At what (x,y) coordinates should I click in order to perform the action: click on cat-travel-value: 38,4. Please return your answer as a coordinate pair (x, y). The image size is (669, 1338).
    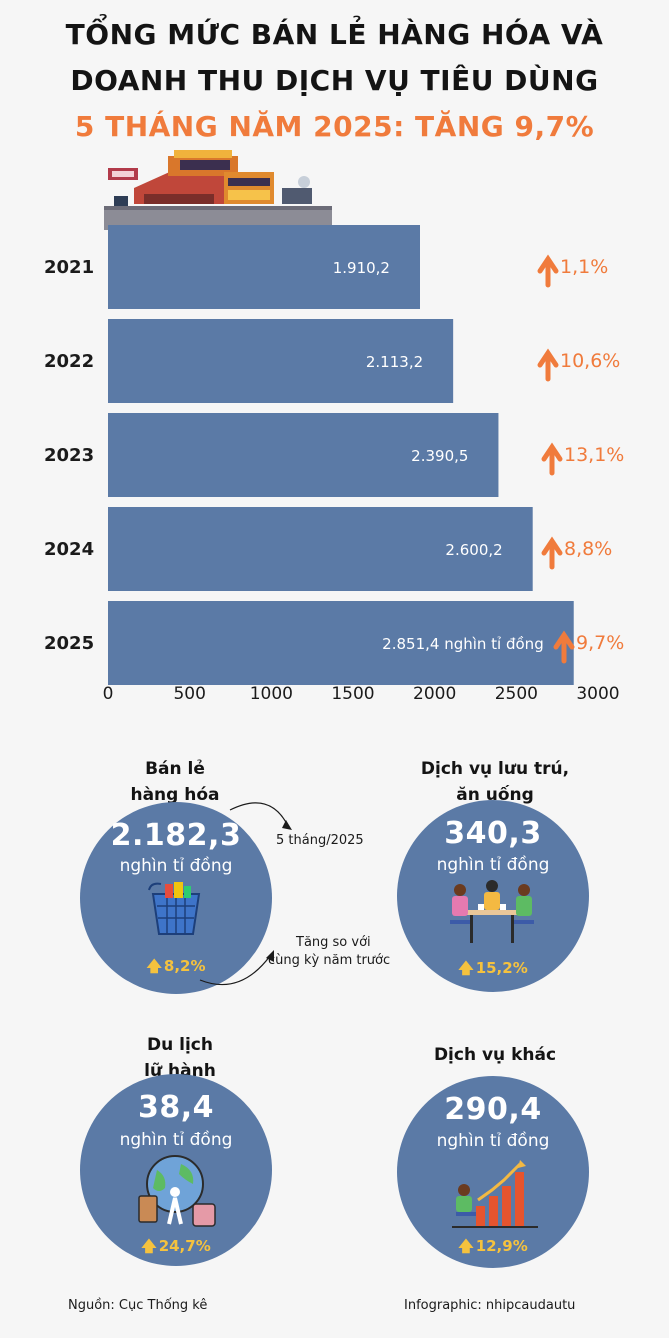
    Looking at the image, I should click on (176, 1107).